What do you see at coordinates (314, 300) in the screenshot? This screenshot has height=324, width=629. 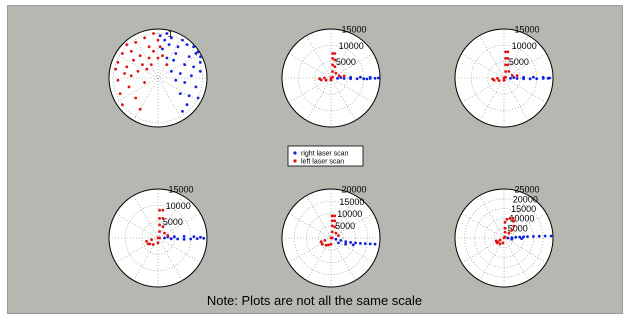 I see `scale-note: Note: Plots are not all the same scale` at bounding box center [314, 300].